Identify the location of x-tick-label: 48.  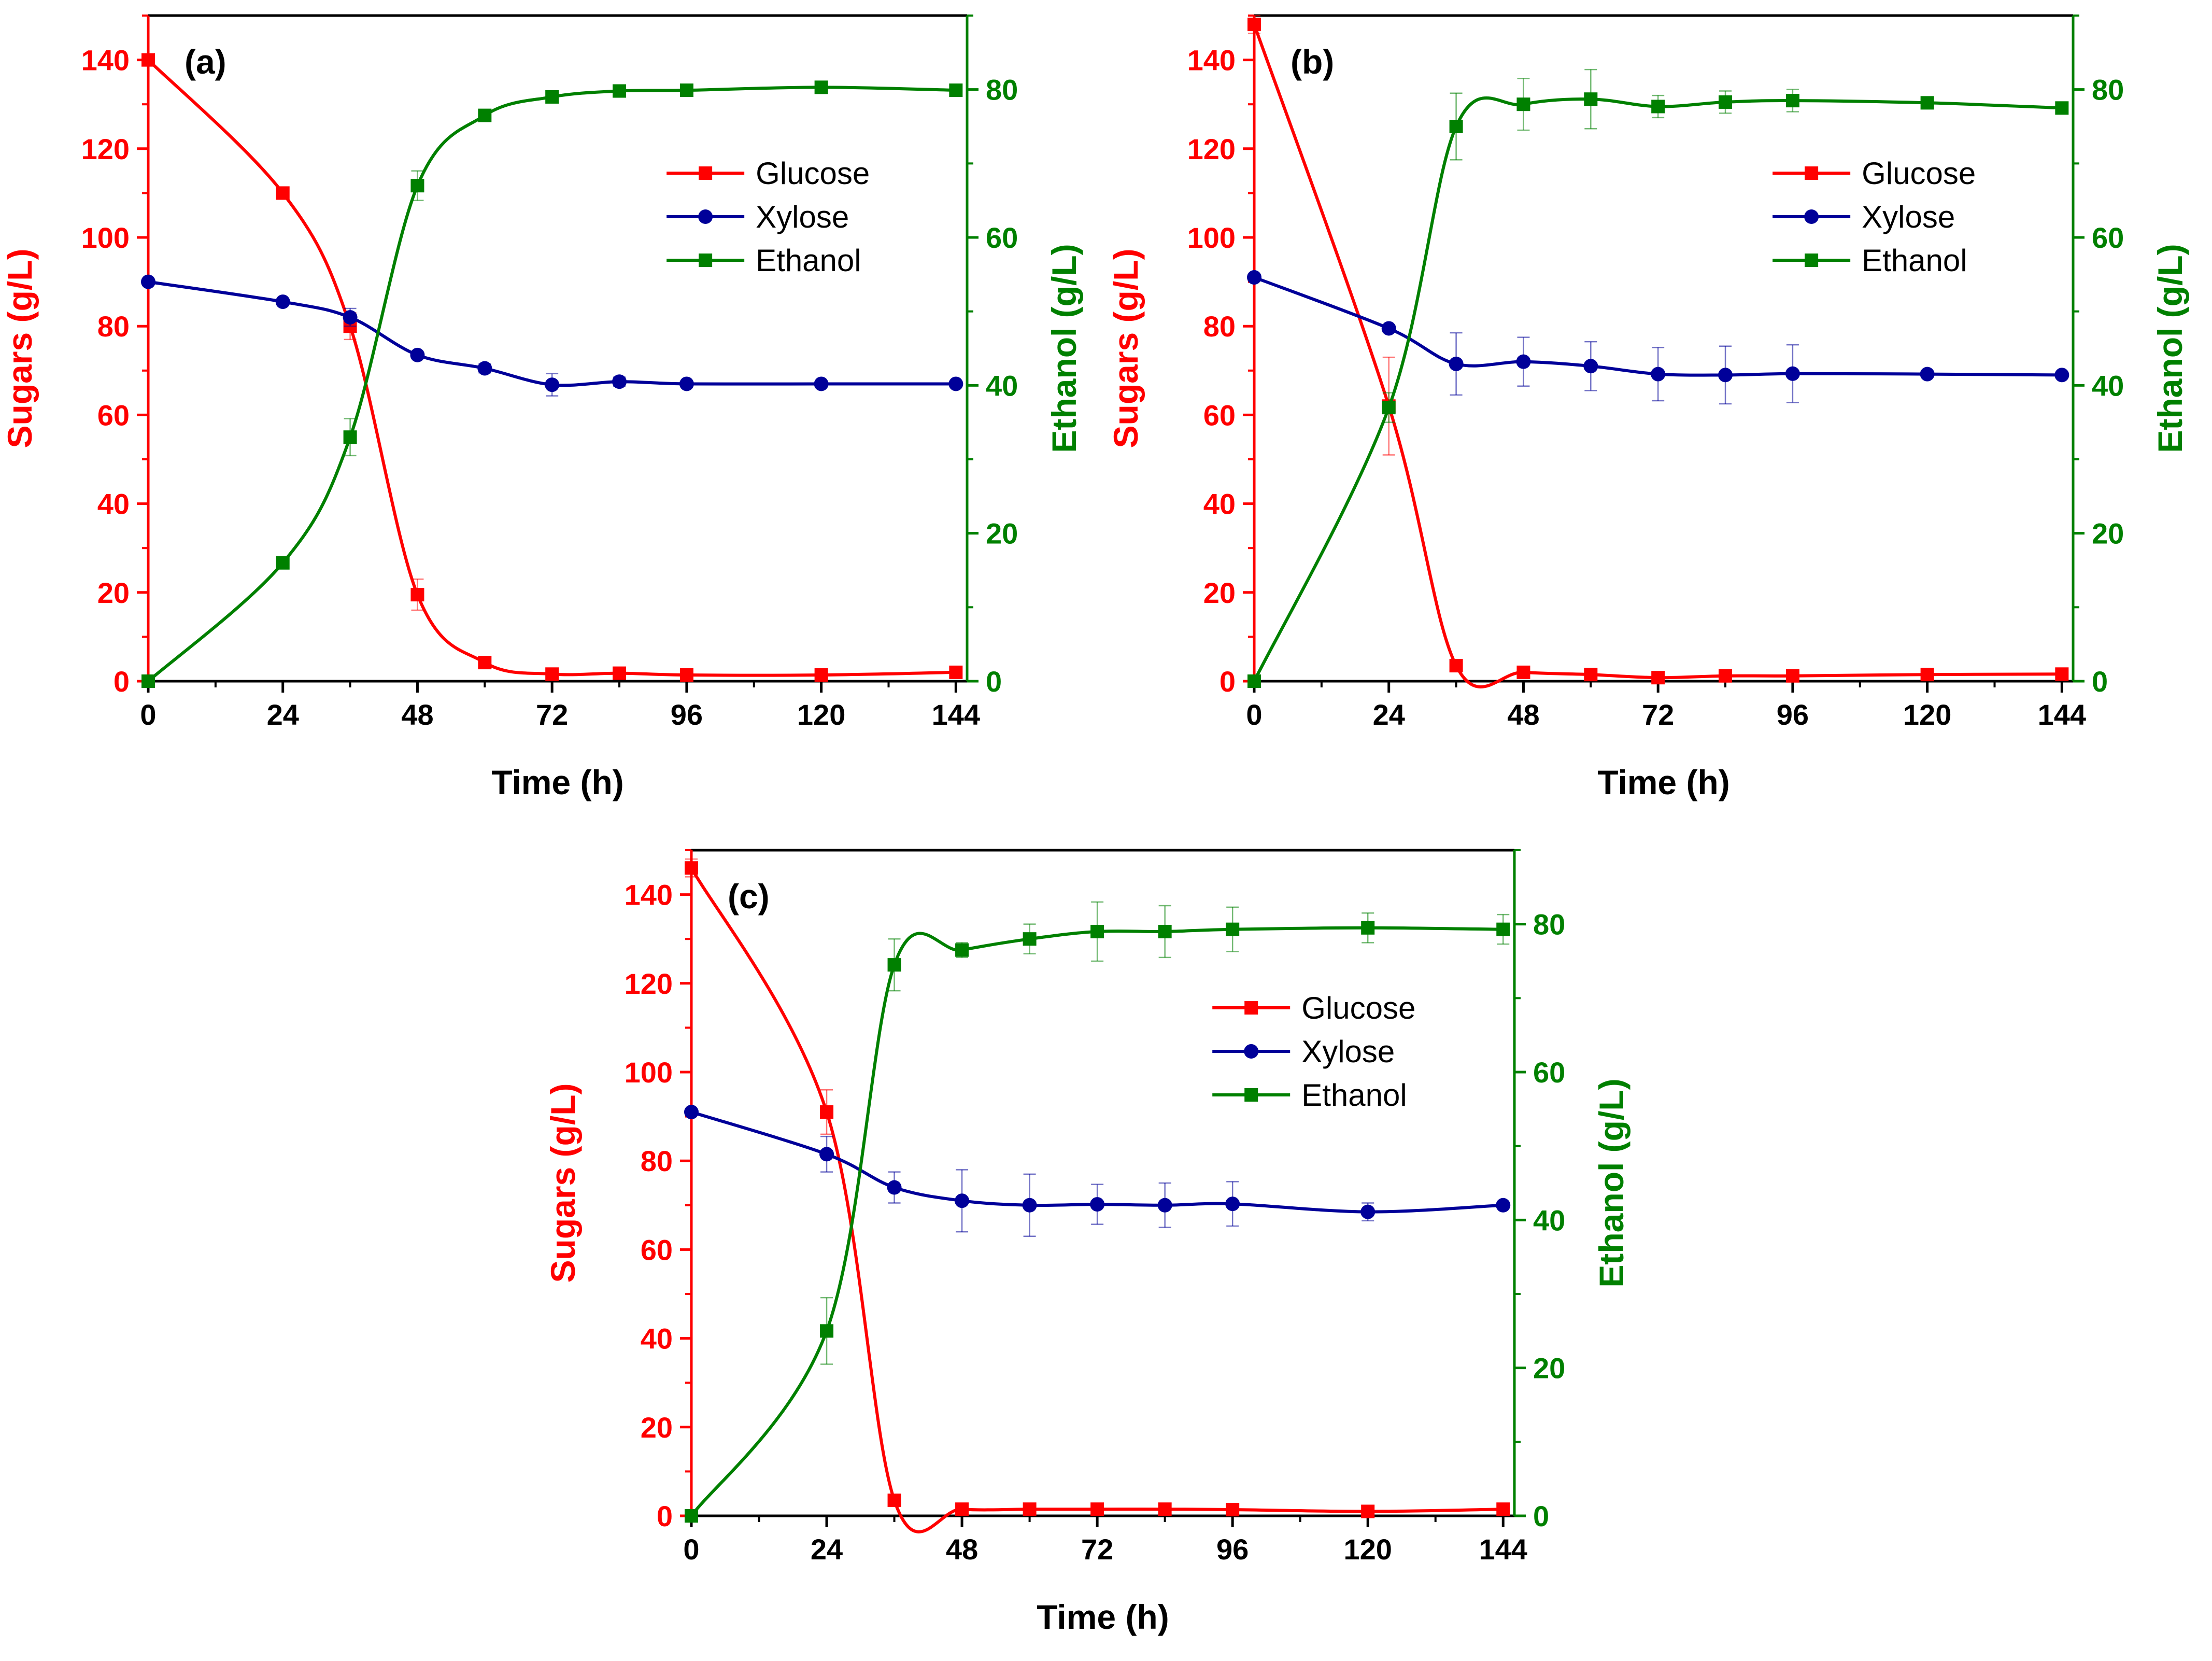
(417, 714).